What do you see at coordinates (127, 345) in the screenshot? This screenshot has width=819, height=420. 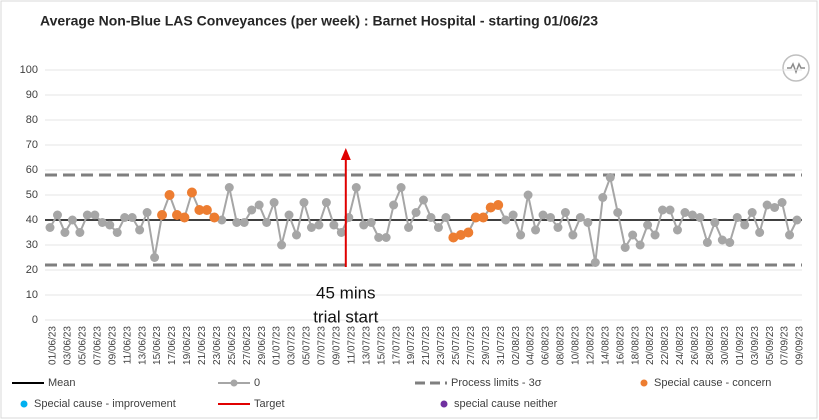 I see `x-tick-label: 11/06/23` at bounding box center [127, 345].